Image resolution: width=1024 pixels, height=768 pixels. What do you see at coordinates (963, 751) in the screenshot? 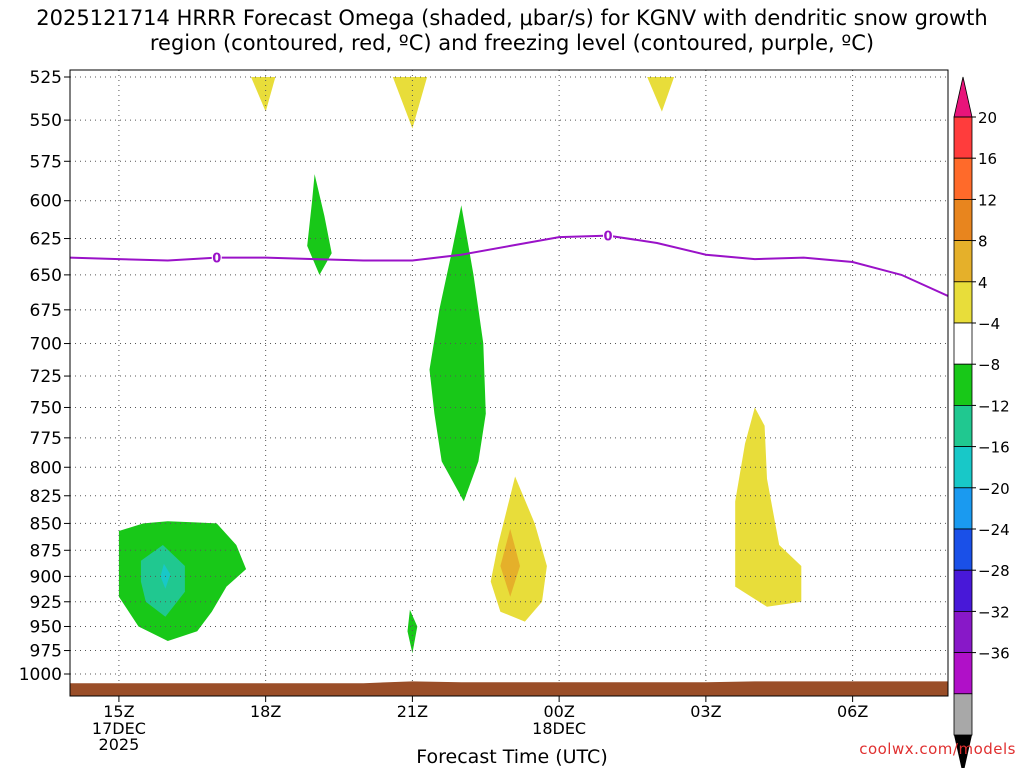
I see `colorbar-bottom-arrow` at bounding box center [963, 751].